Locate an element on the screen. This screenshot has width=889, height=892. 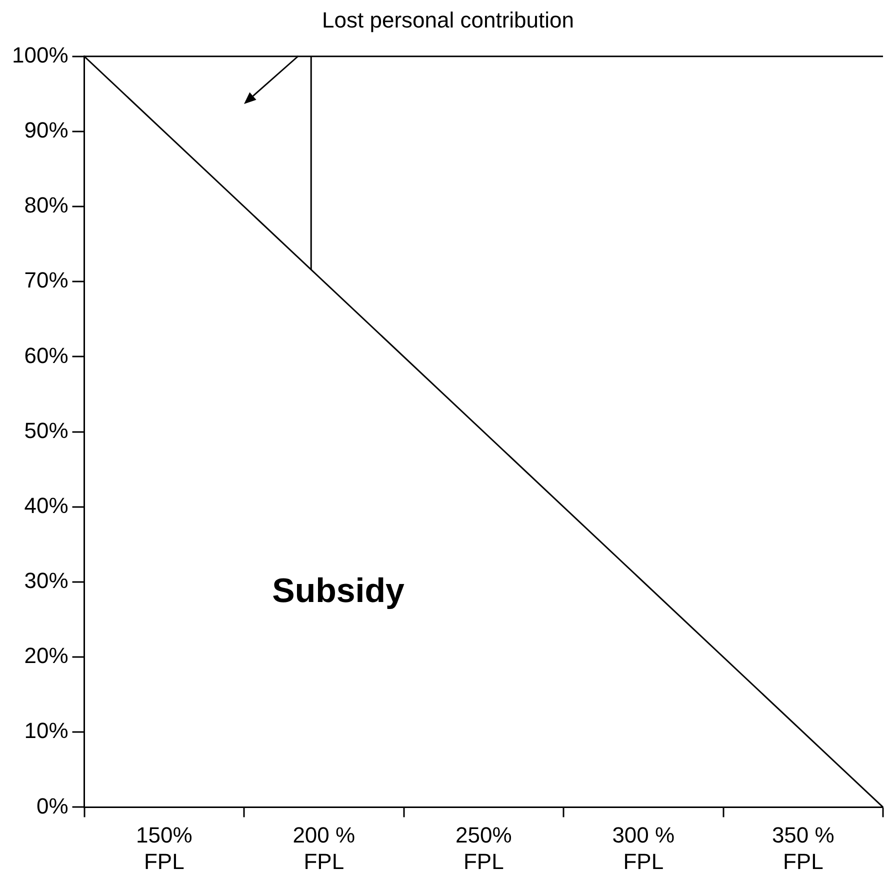
annotation: Subsidy is located at coordinates (338, 591).